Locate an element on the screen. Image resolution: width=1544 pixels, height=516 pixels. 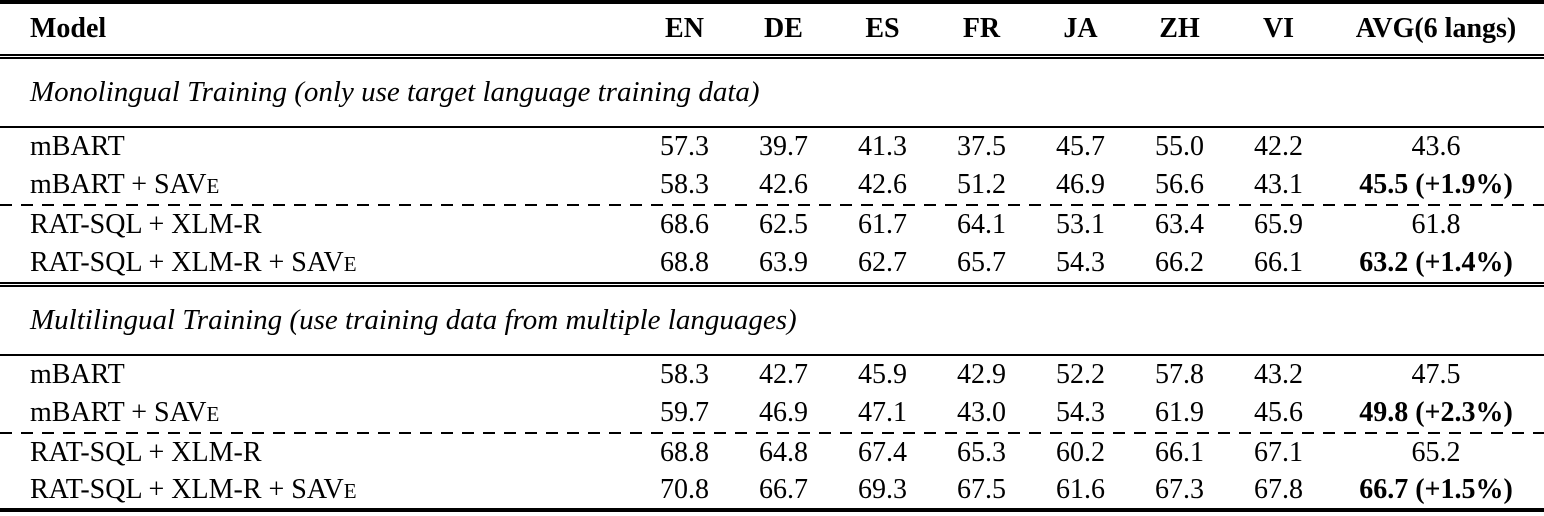
model-name-cell: mBART + SAVE is located at coordinates (317, 185).